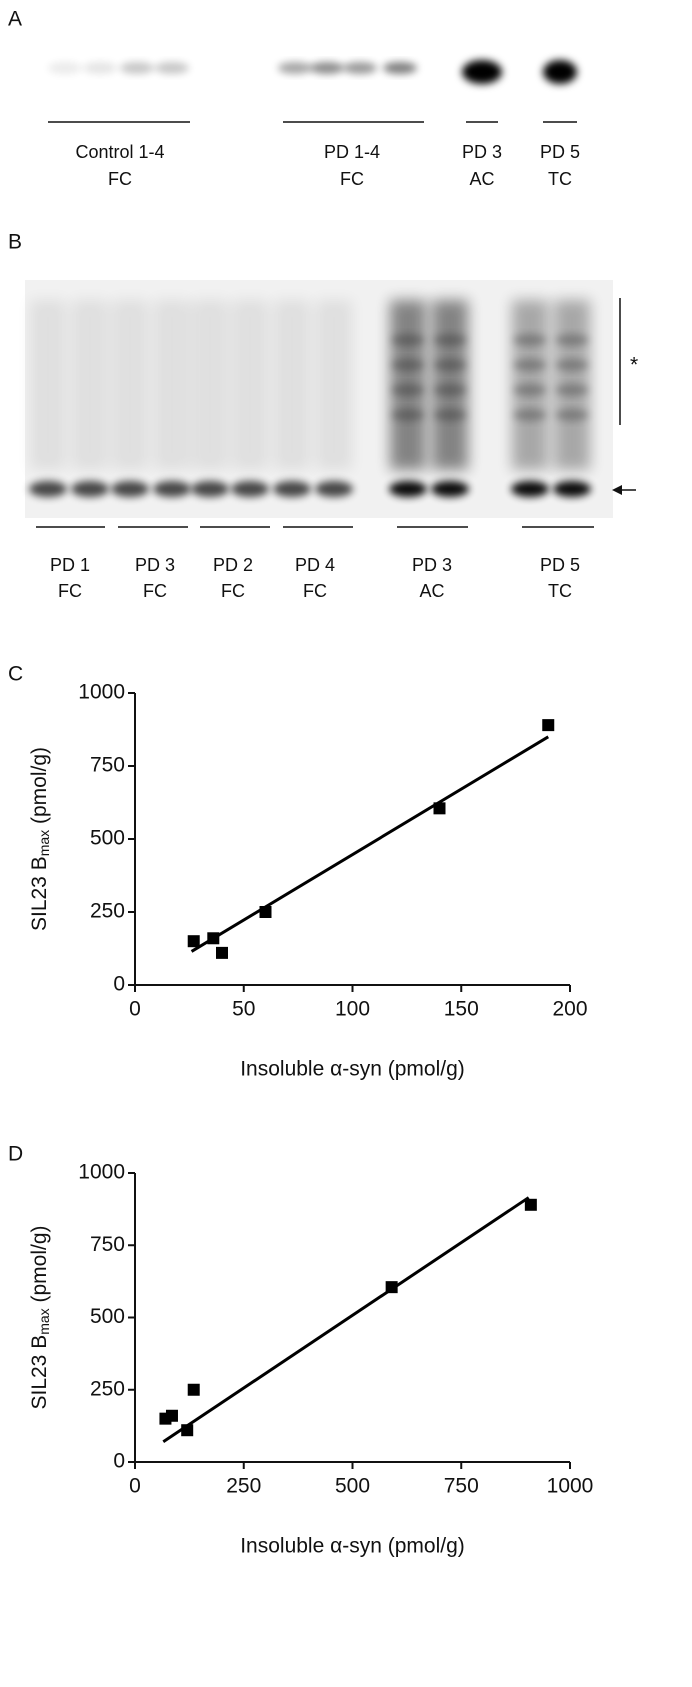  What do you see at coordinates (70, 565) in the screenshot?
I see `lane-label: PD 1` at bounding box center [70, 565].